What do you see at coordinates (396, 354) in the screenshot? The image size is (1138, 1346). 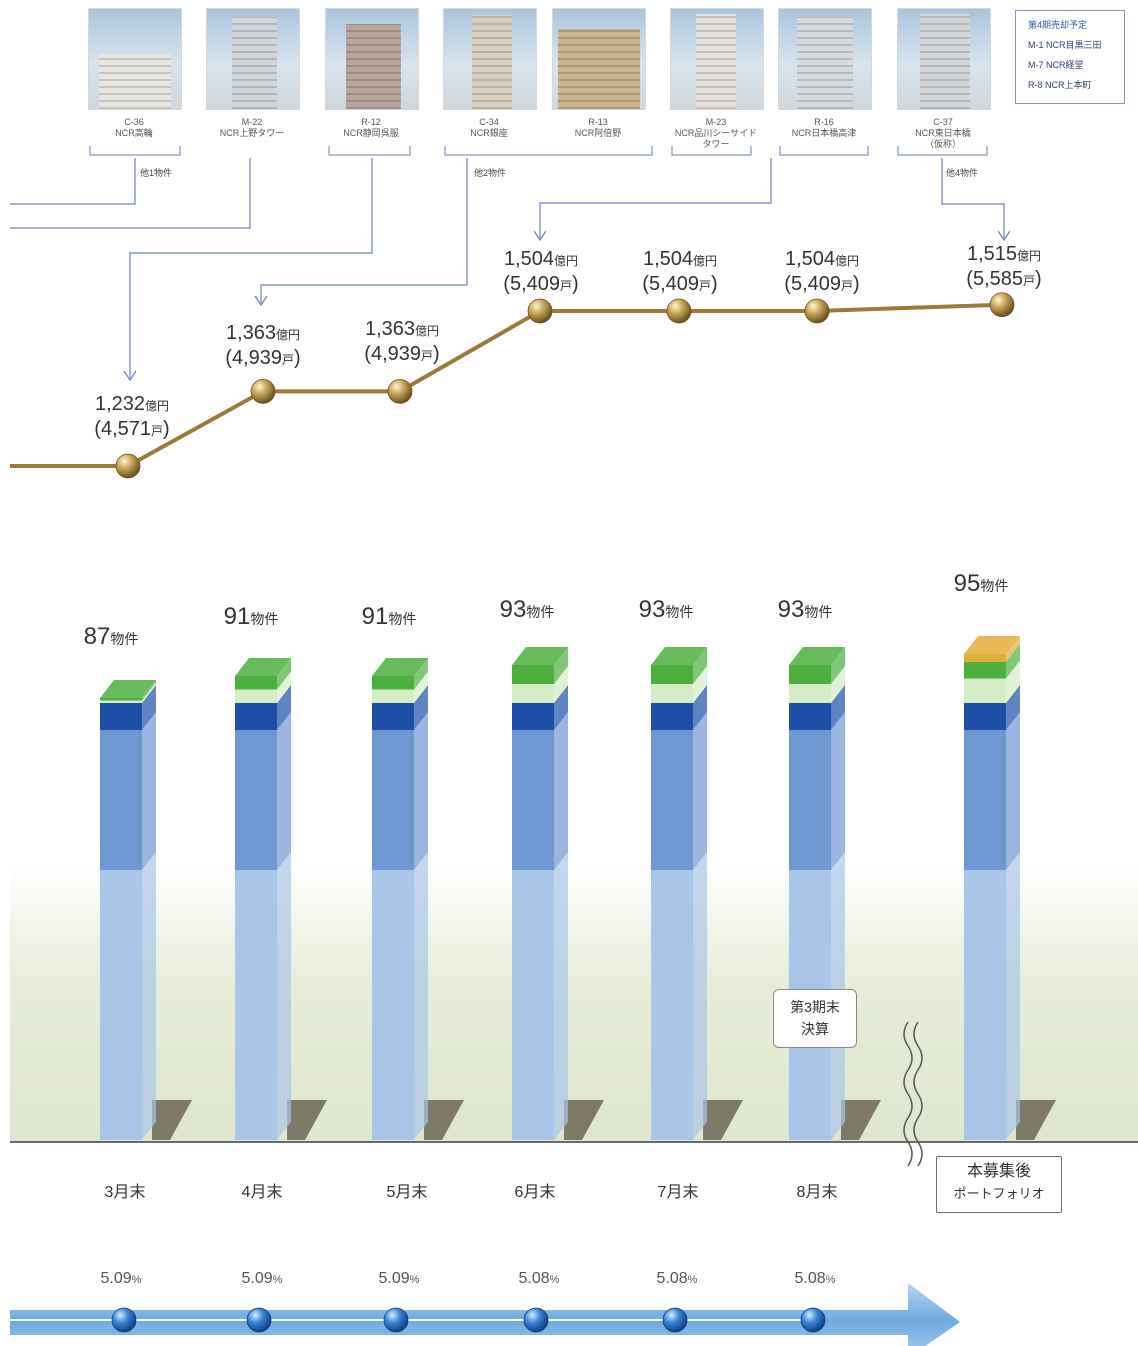 I see `asset-units: 4,939` at bounding box center [396, 354].